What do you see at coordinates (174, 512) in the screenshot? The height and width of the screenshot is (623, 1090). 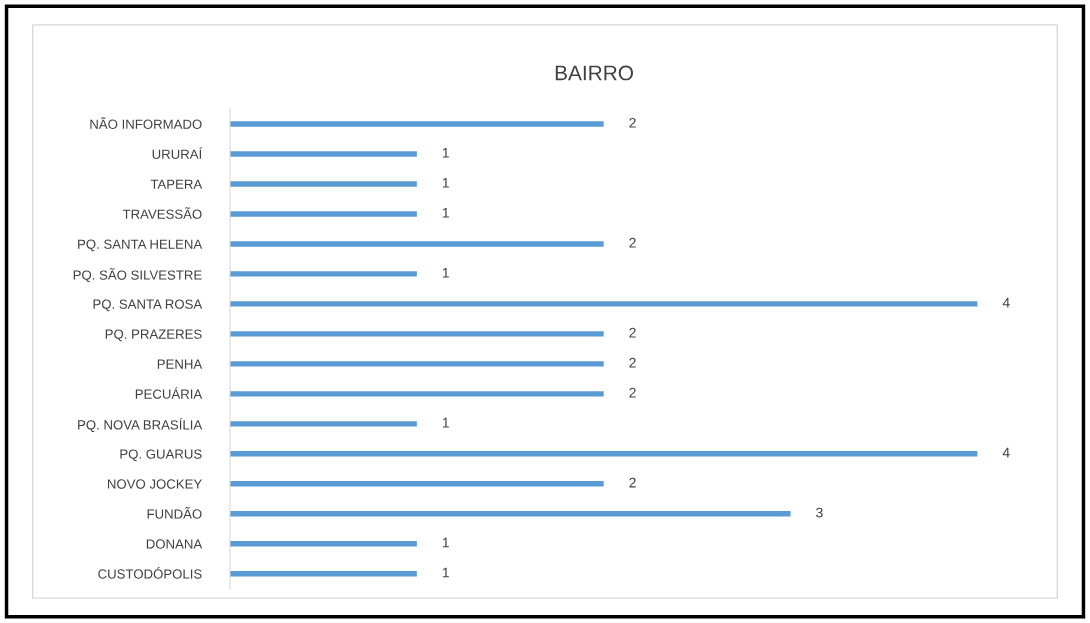 I see `y-tick-label: FUNDÃO` at bounding box center [174, 512].